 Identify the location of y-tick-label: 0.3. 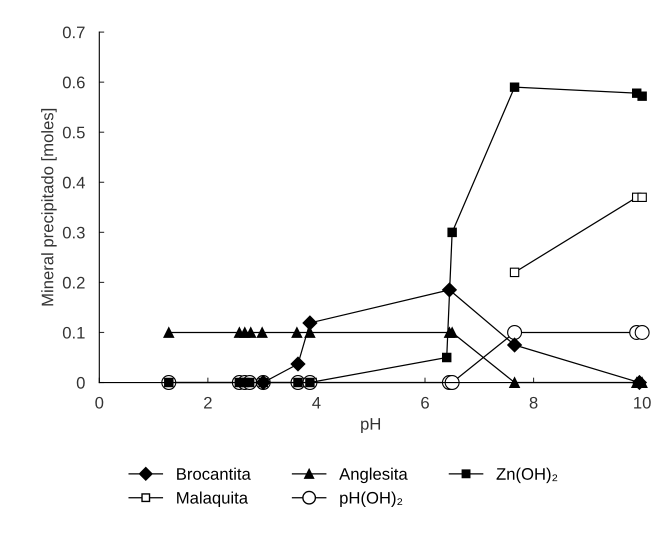
(73, 232).